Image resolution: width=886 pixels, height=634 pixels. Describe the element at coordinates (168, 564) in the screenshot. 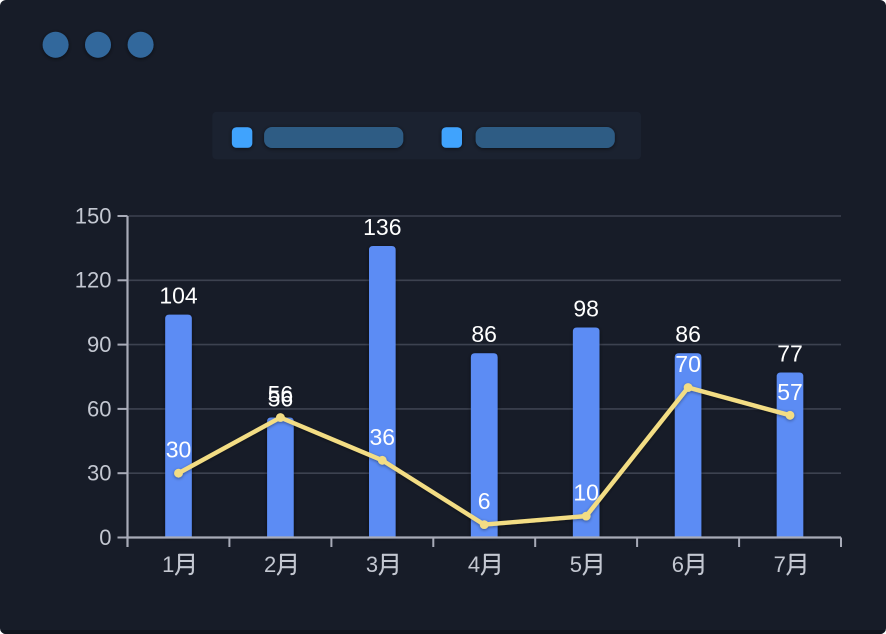

I see `svg-text: 1` at that location.